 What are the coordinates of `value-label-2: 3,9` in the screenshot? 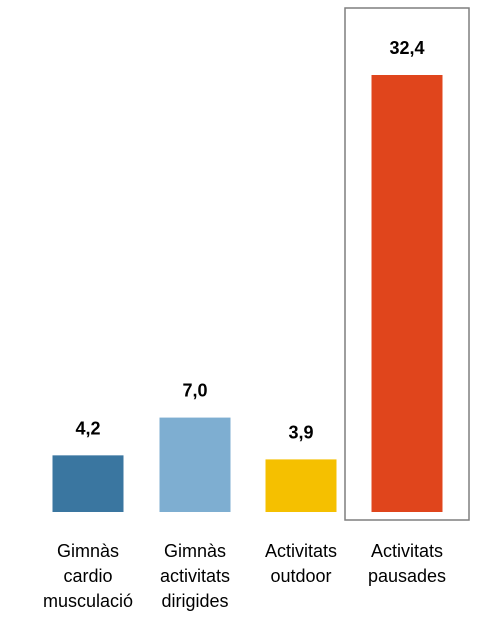 It's located at (300, 432).